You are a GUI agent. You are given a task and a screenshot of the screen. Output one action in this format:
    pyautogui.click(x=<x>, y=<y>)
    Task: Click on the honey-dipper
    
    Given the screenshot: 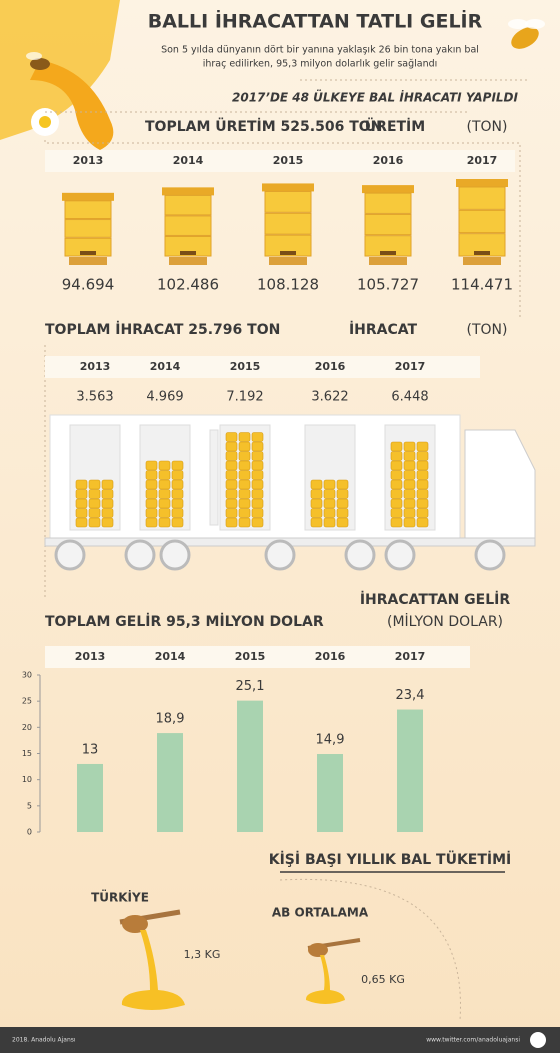 What is the action you would take?
    pyautogui.click(x=240, y=959)
    